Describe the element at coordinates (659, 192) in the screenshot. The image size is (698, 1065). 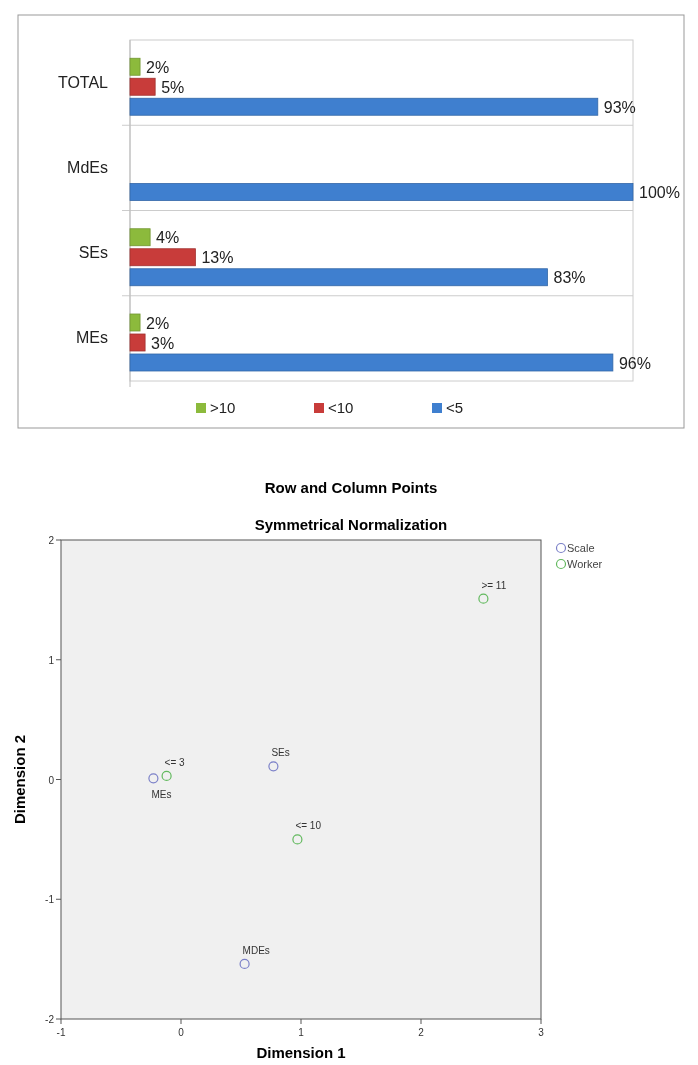
I see `data-label: 100%` at that location.